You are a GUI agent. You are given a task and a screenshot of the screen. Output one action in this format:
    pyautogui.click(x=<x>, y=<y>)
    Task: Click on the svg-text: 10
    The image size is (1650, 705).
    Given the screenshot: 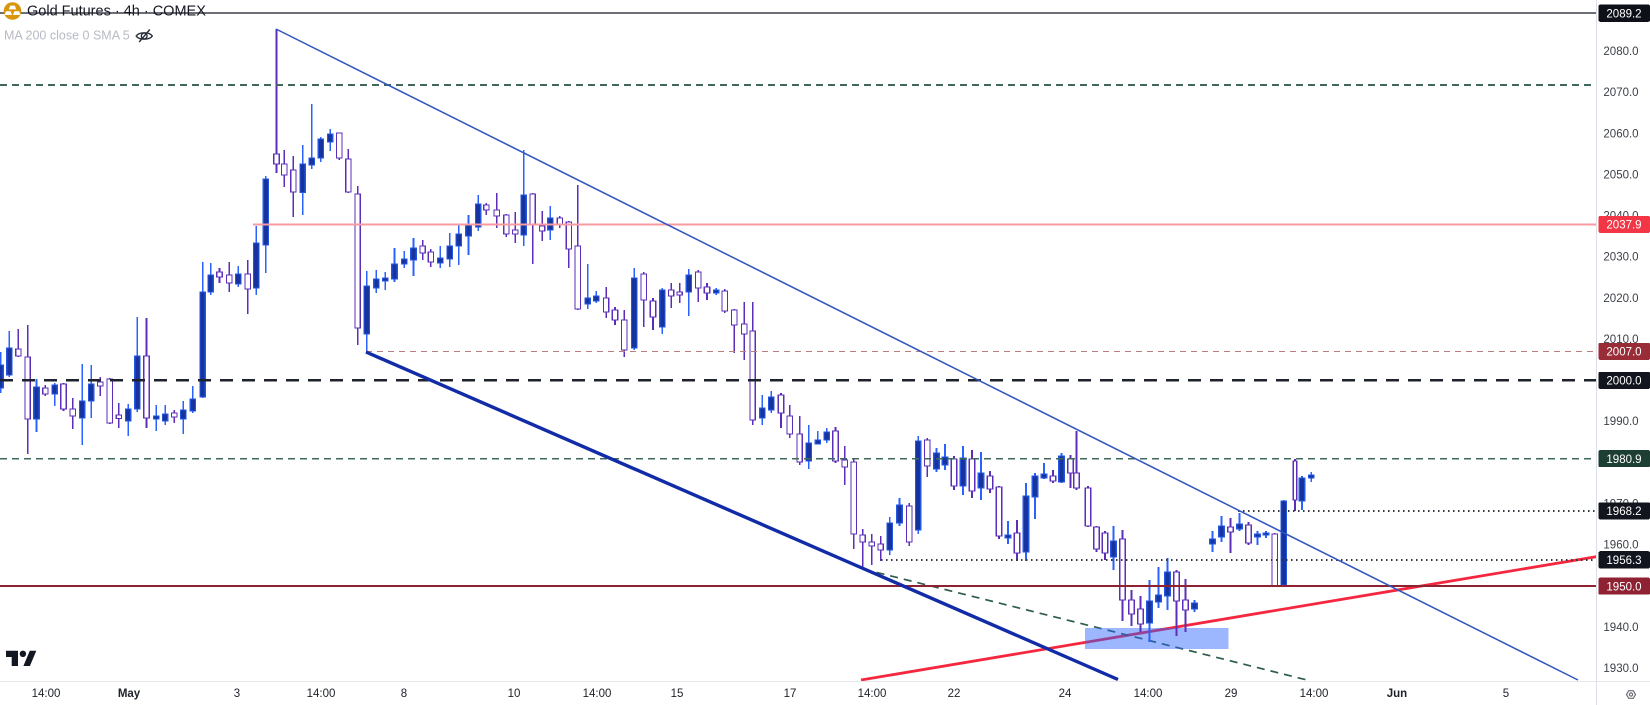 What is the action you would take?
    pyautogui.click(x=514, y=694)
    